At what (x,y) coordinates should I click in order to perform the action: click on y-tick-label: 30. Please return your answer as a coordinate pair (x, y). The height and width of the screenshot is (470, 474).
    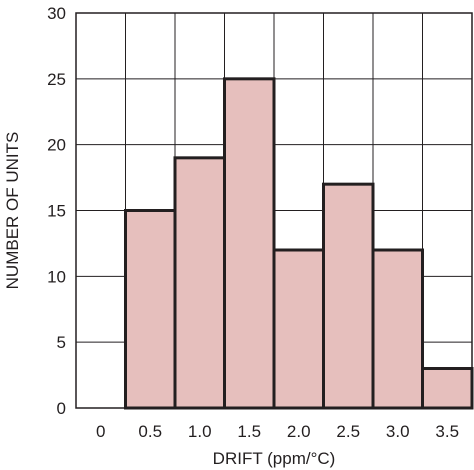
    Looking at the image, I should click on (56, 13).